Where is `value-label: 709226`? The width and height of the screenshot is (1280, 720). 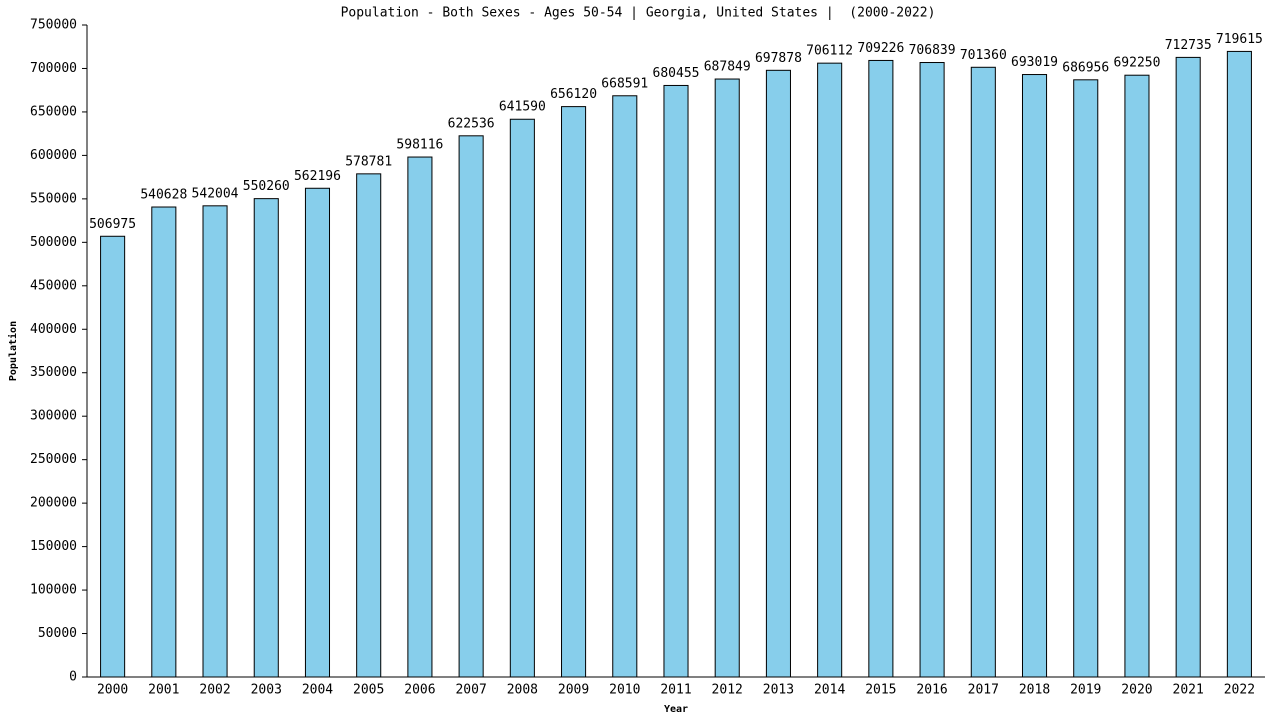
value-label: 709226 is located at coordinates (880, 48).